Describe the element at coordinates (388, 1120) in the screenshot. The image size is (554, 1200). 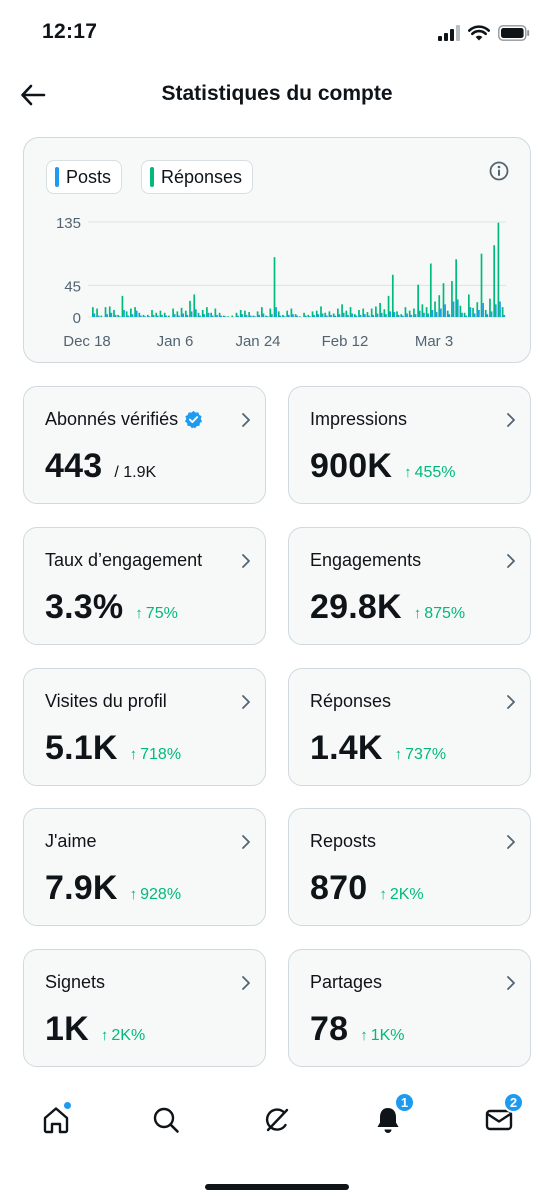
I see `bell-icon` at that location.